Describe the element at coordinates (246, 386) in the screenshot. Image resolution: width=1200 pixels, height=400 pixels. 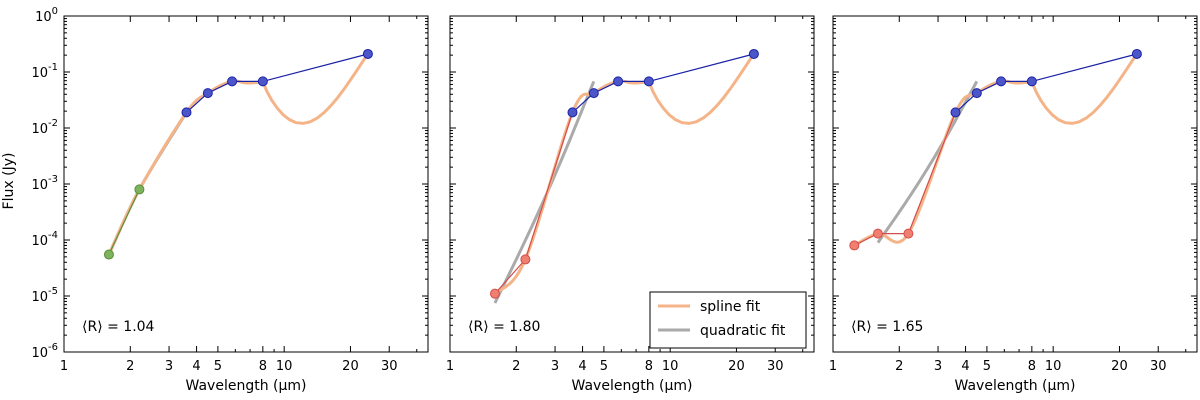
I see `panel-1-xlabel: Wavelength (μm)` at that location.